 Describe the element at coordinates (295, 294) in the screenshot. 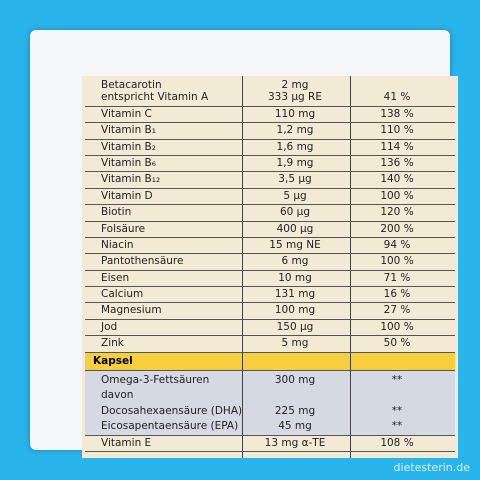

I see `amount: 131 mg` at that location.